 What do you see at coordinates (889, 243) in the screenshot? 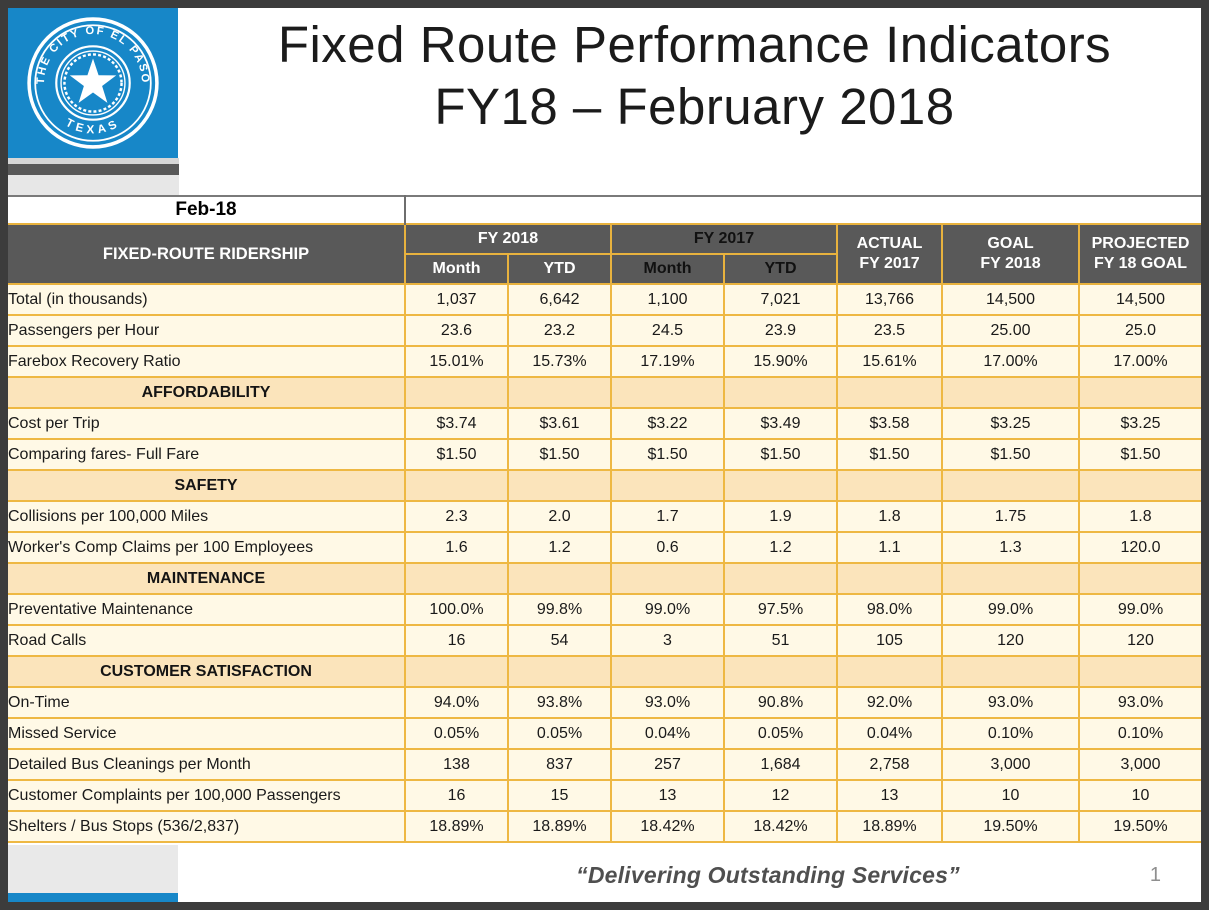
I see `actual-header-line1: ACTUAL` at bounding box center [889, 243].